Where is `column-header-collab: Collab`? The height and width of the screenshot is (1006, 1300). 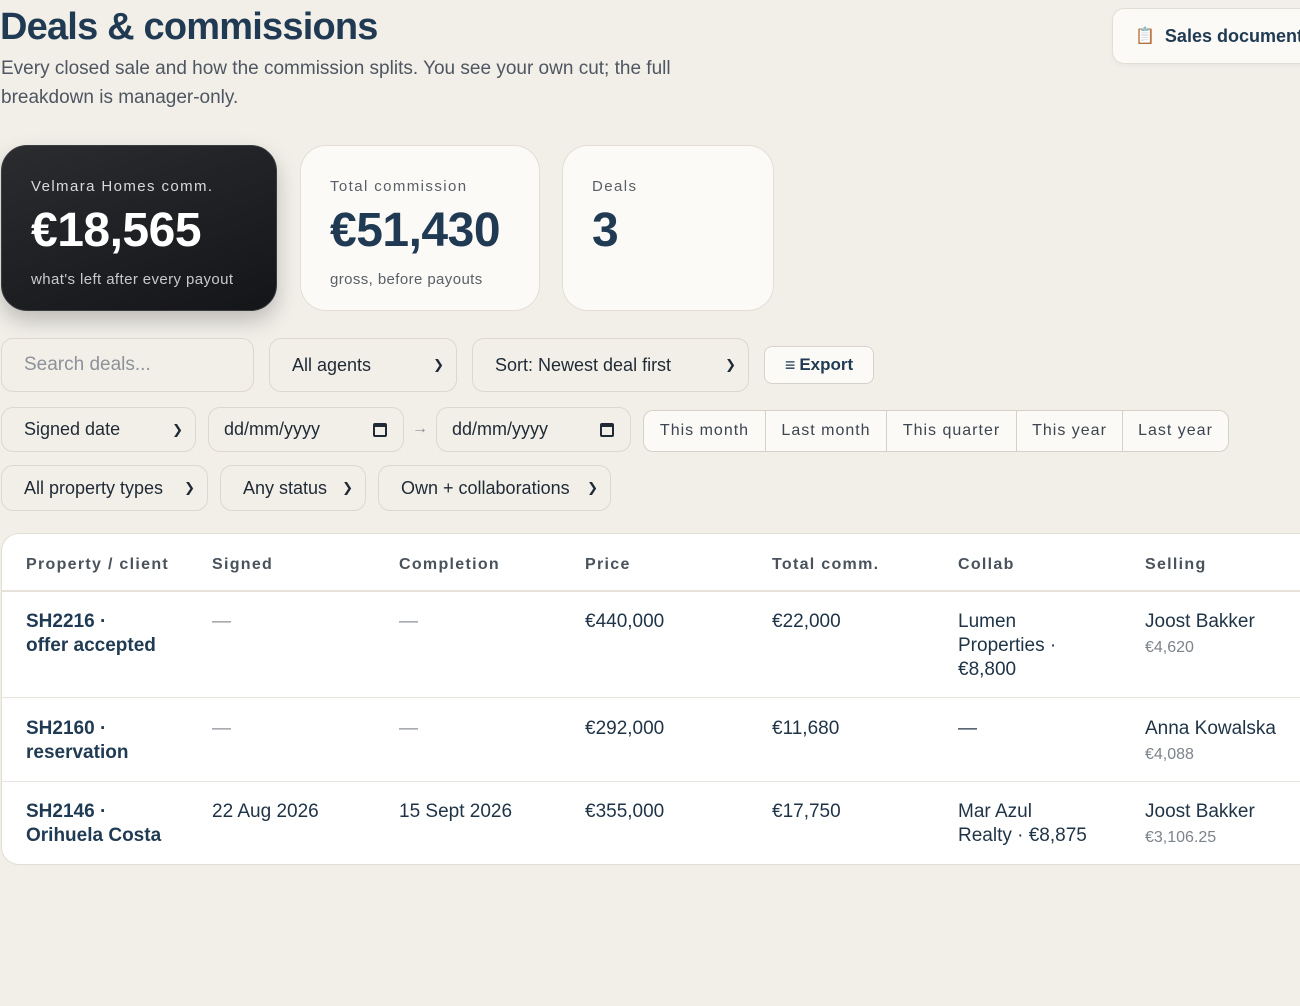
column-header-collab: Collab is located at coordinates (986, 564).